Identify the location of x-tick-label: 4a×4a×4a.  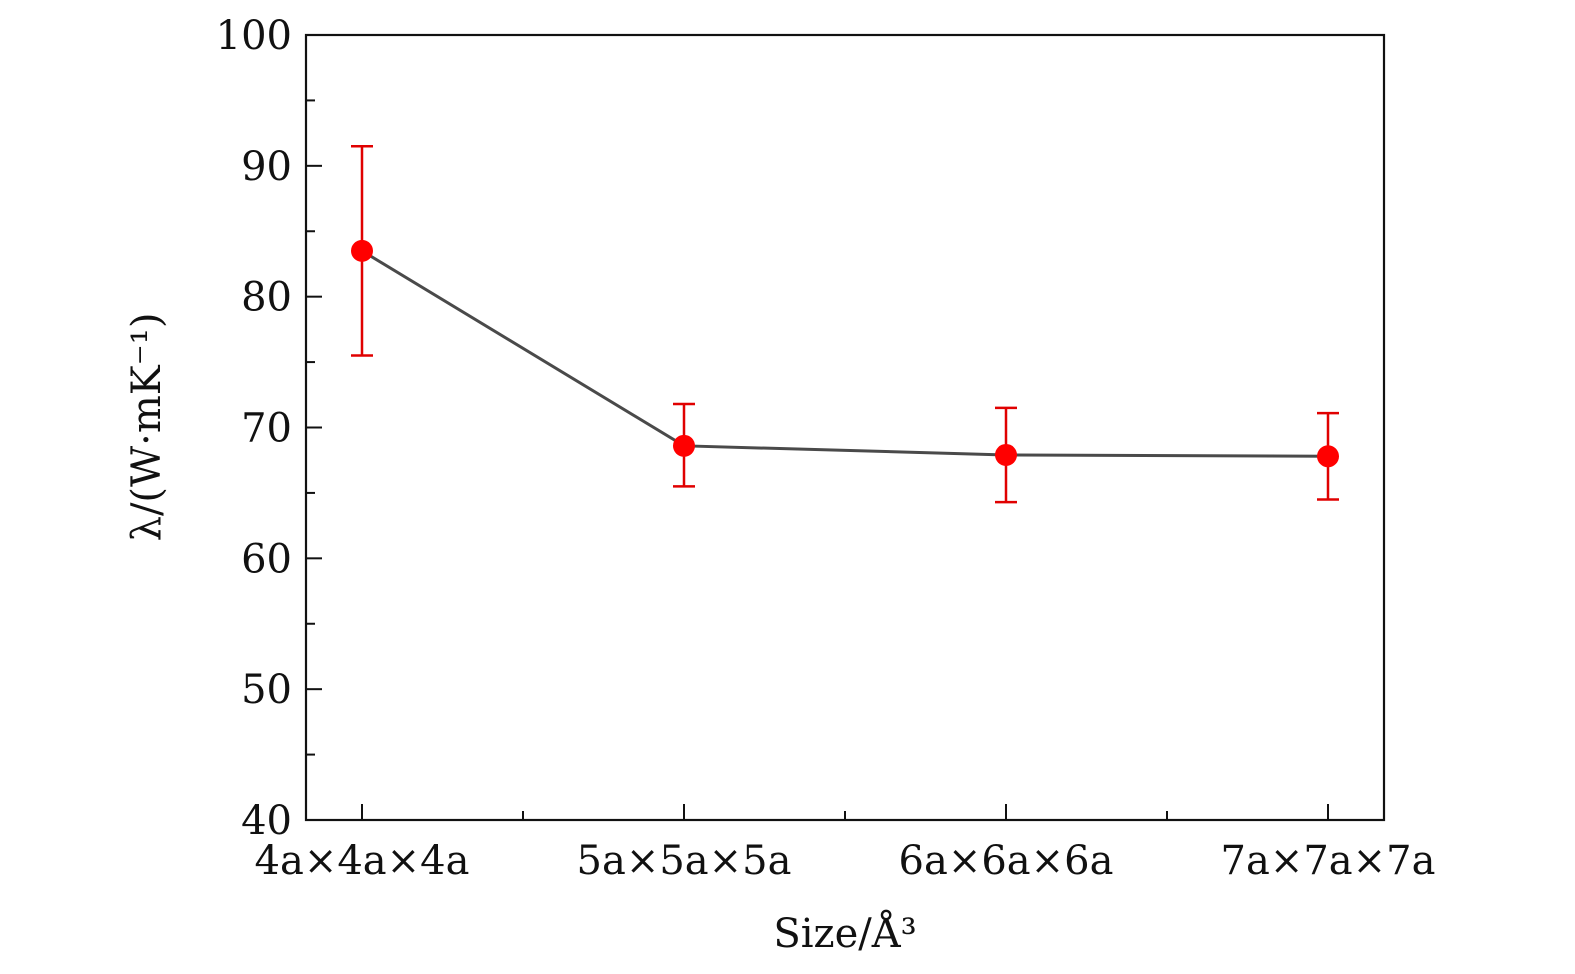
(362, 861).